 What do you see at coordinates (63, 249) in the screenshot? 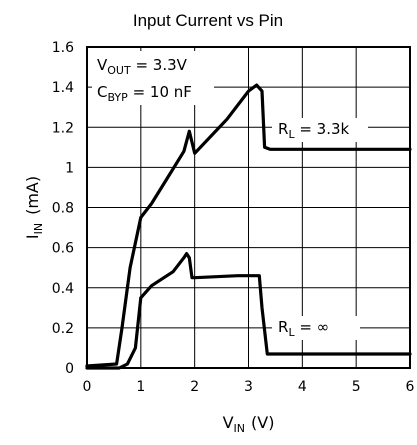
I see `y-tick-label: 0.6` at bounding box center [63, 249].